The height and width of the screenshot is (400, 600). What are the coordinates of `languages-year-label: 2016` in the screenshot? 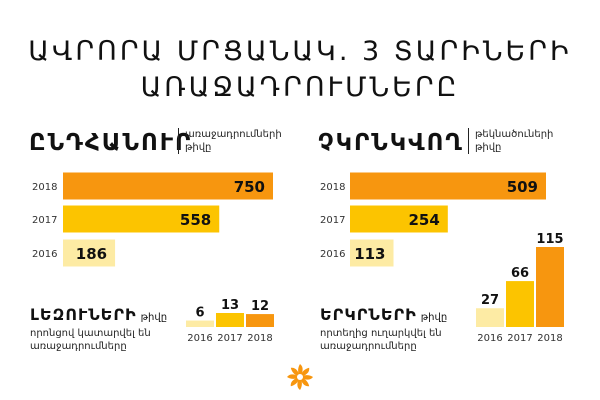 It's located at (199, 338).